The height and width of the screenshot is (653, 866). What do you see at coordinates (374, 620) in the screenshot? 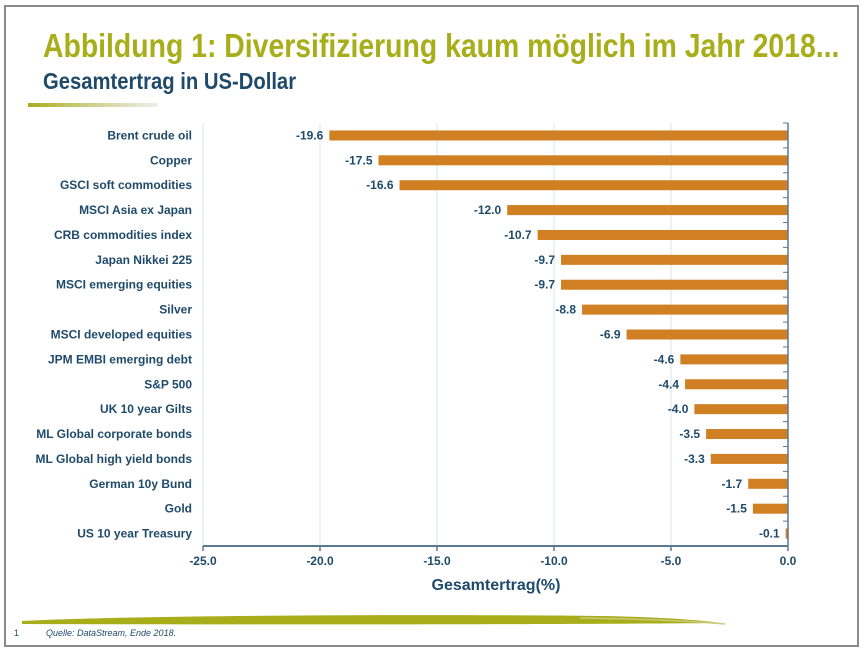
I see `decorative-brush-stroke` at bounding box center [374, 620].